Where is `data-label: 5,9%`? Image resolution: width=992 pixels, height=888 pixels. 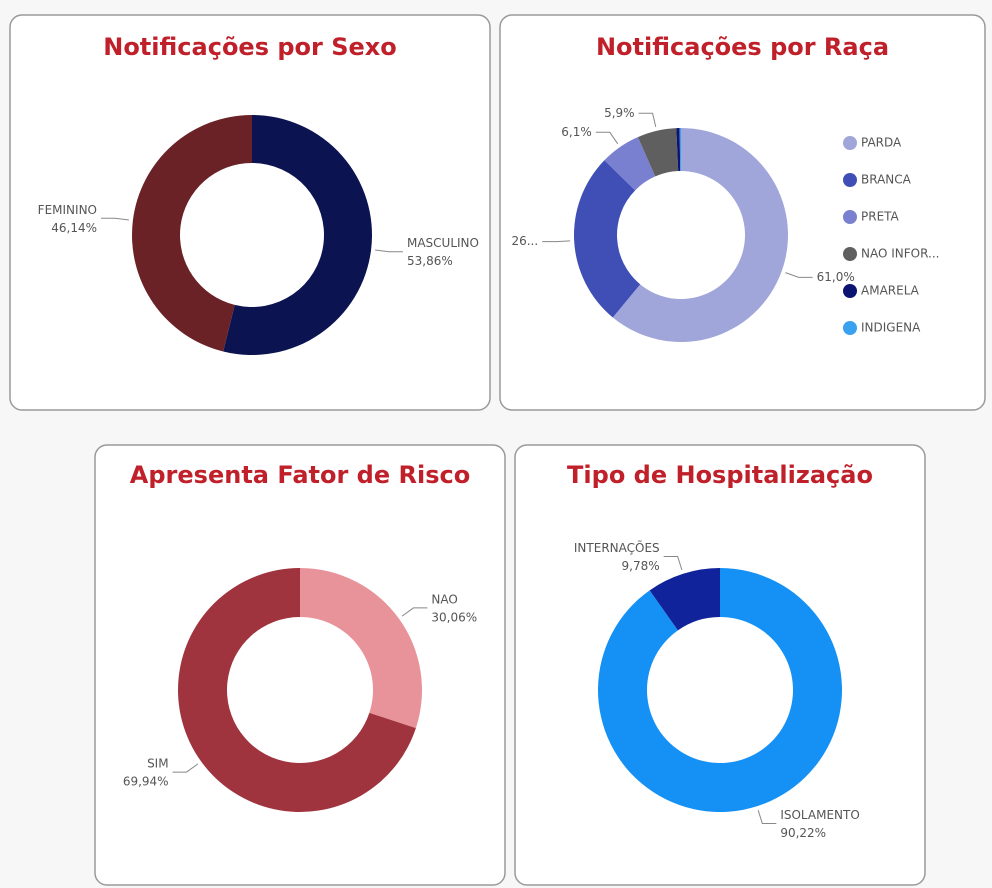
data-label: 5,9% is located at coordinates (619, 113).